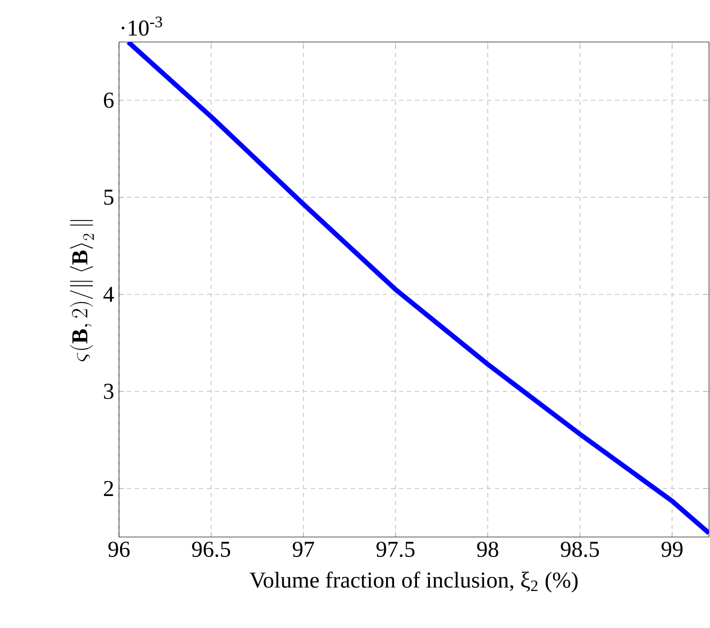  I want to click on y-axis-title: $\varsigma(\mathbf{B},2)/\|\left\langle\mathbf{B}\right\rangle_2\|$, so click(82, 291).